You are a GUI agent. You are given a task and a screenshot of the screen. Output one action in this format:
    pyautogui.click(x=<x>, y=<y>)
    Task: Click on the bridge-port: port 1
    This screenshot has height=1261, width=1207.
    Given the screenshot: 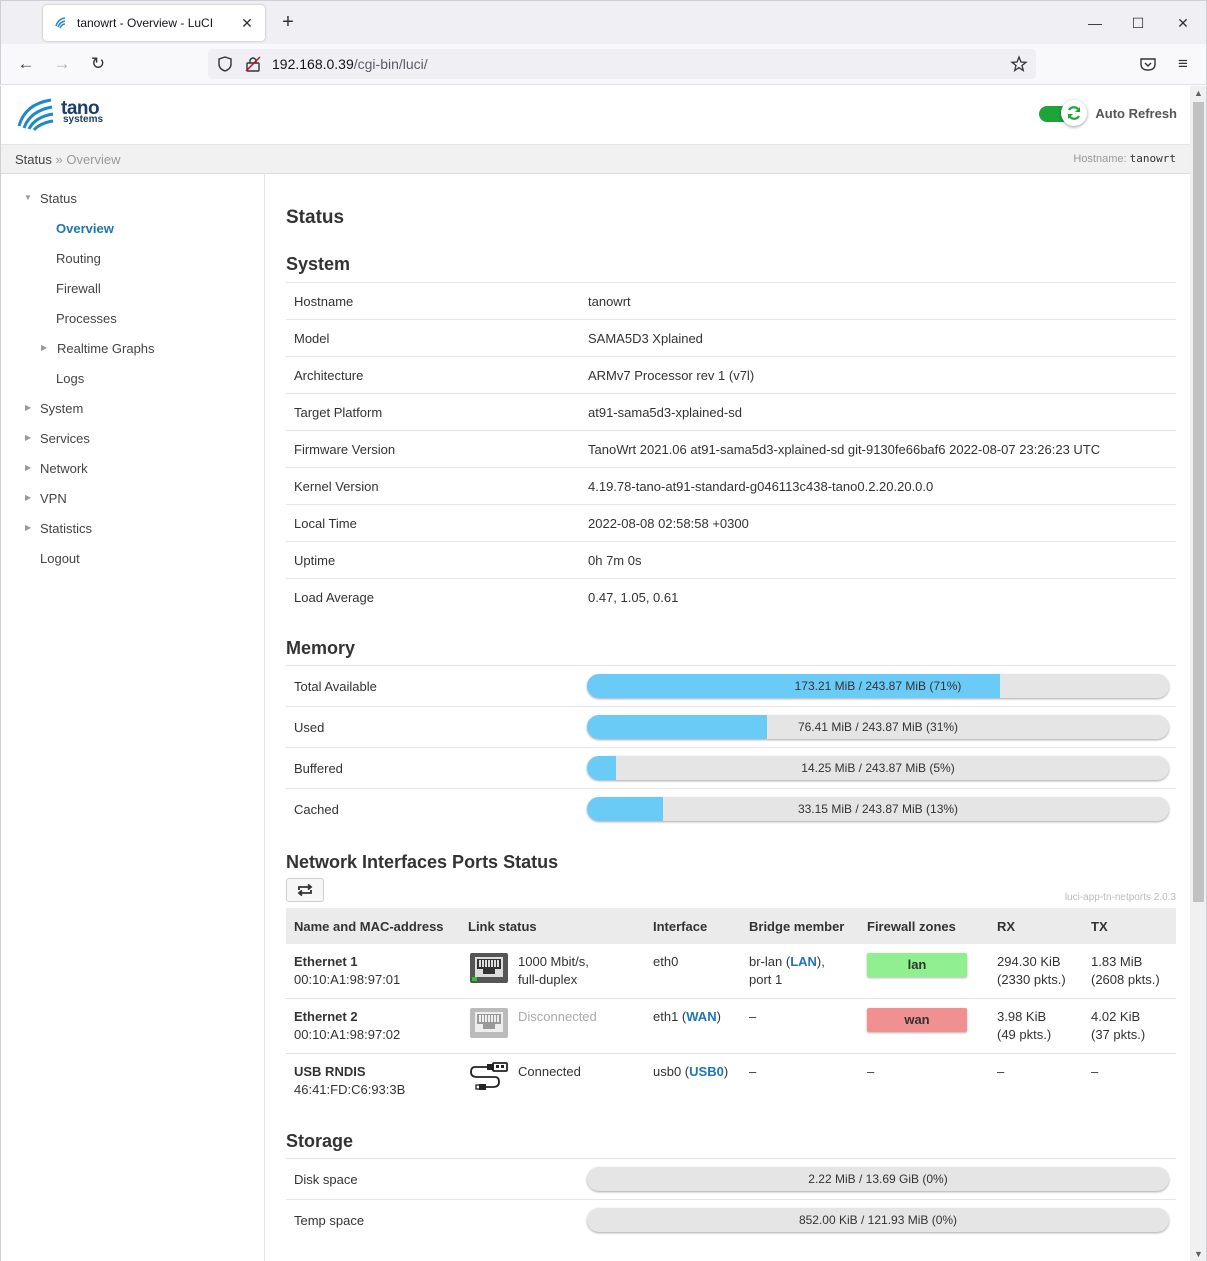 What is the action you would take?
    pyautogui.click(x=766, y=979)
    